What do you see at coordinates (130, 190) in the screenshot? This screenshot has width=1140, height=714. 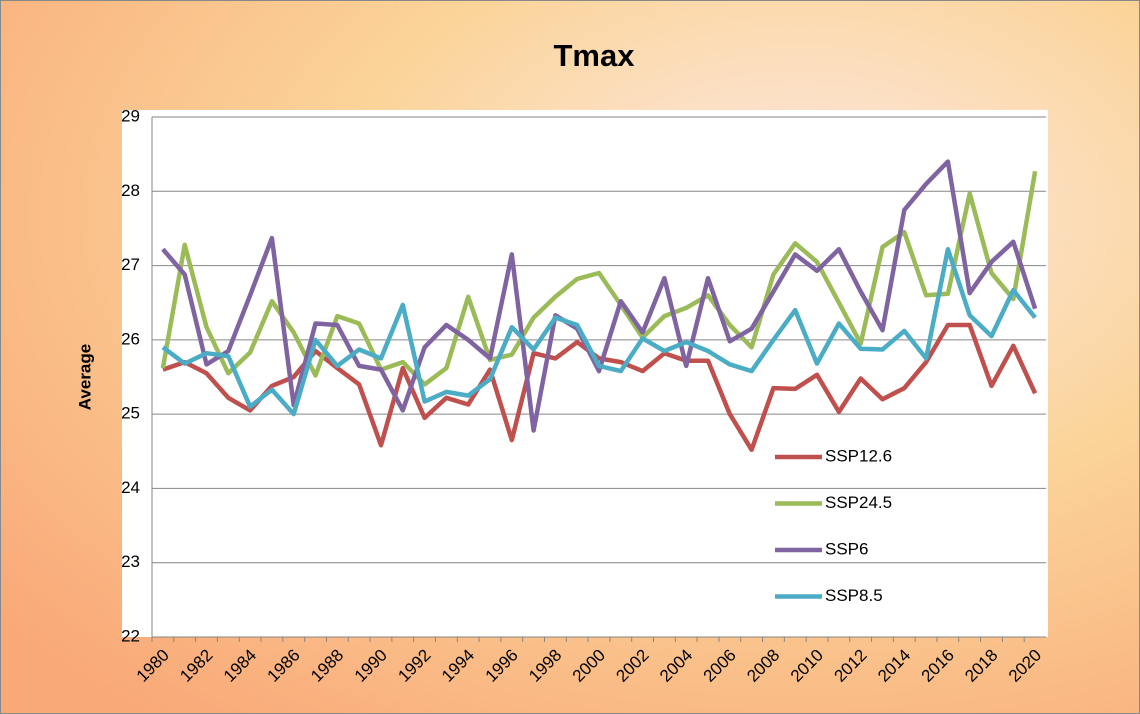 I see `y-tick-label: 28` at bounding box center [130, 190].